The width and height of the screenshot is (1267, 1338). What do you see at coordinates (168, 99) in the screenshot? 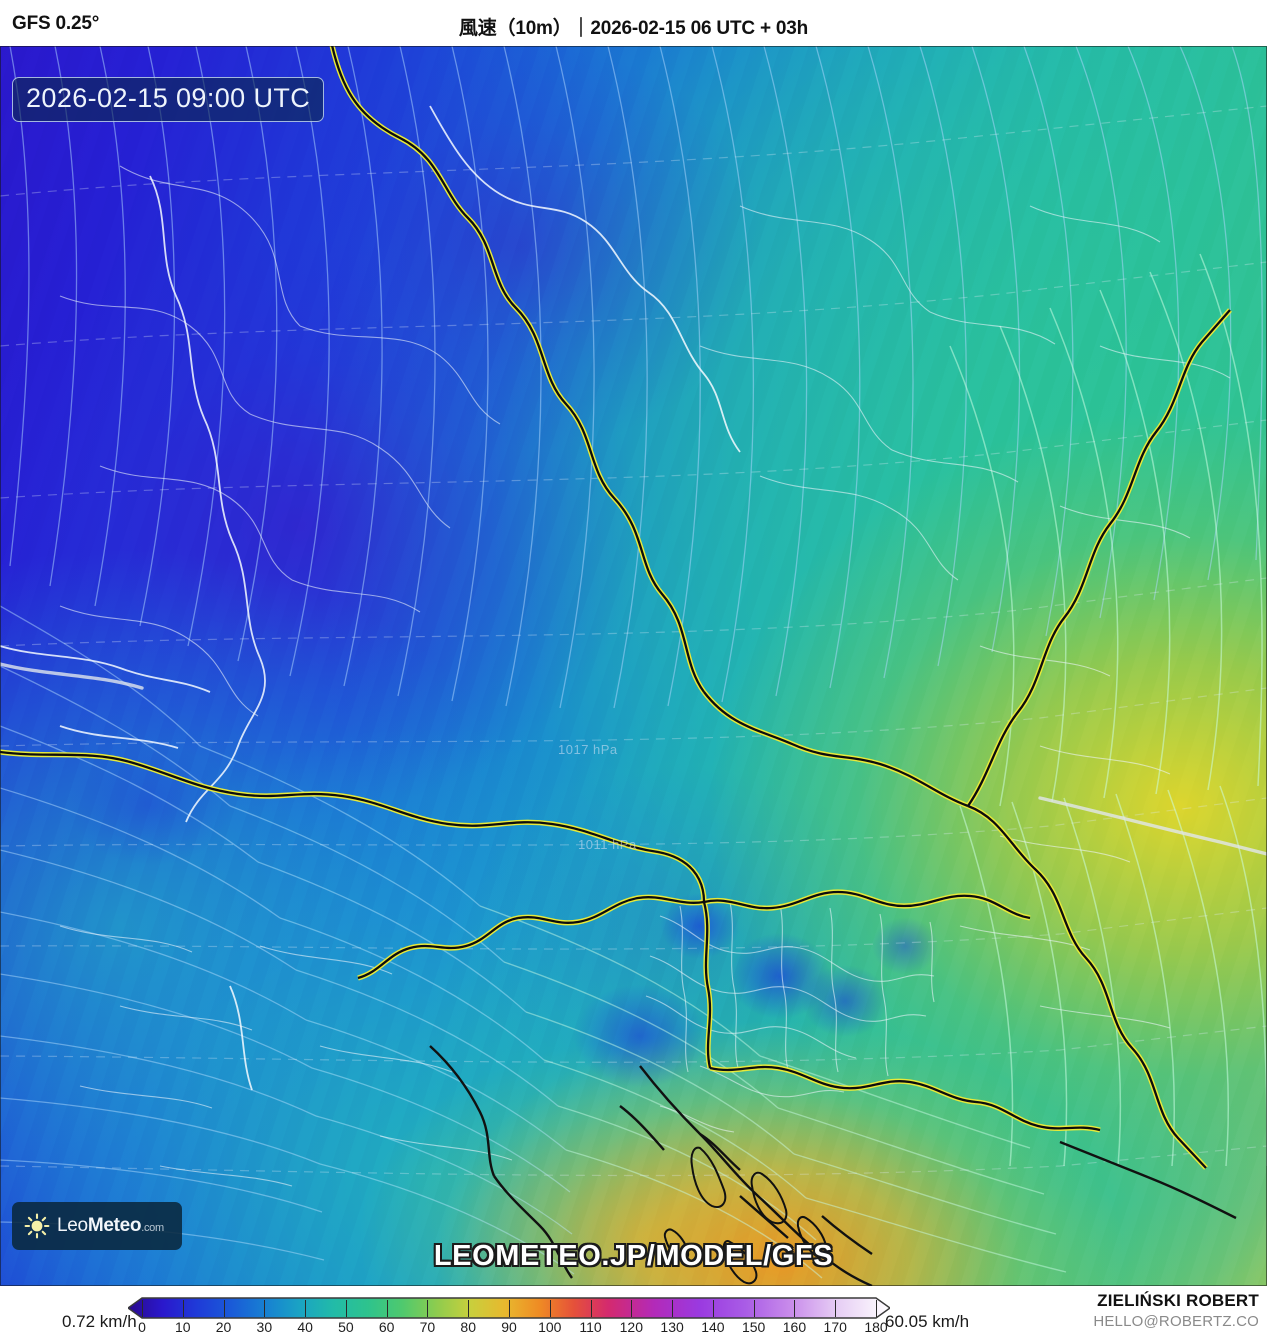
I see `timestamp-badge: 2026-02-15 09:00 UTC` at bounding box center [168, 99].